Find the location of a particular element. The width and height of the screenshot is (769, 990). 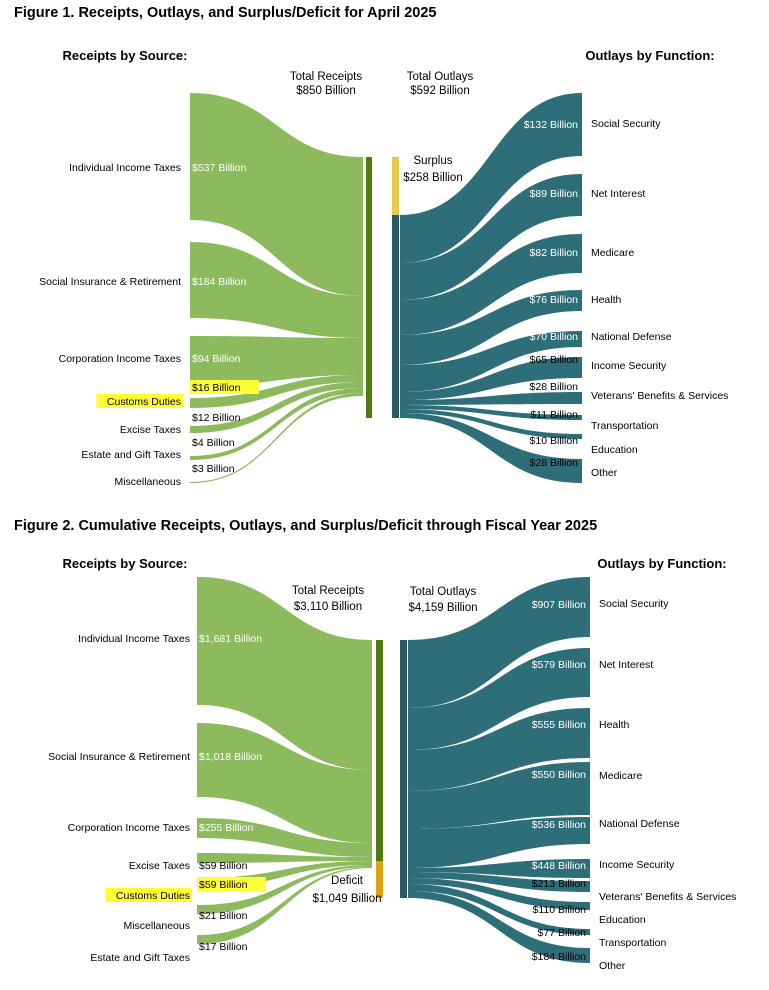

fig1-outlays-header: Outlays by Function: is located at coordinates (649, 55).